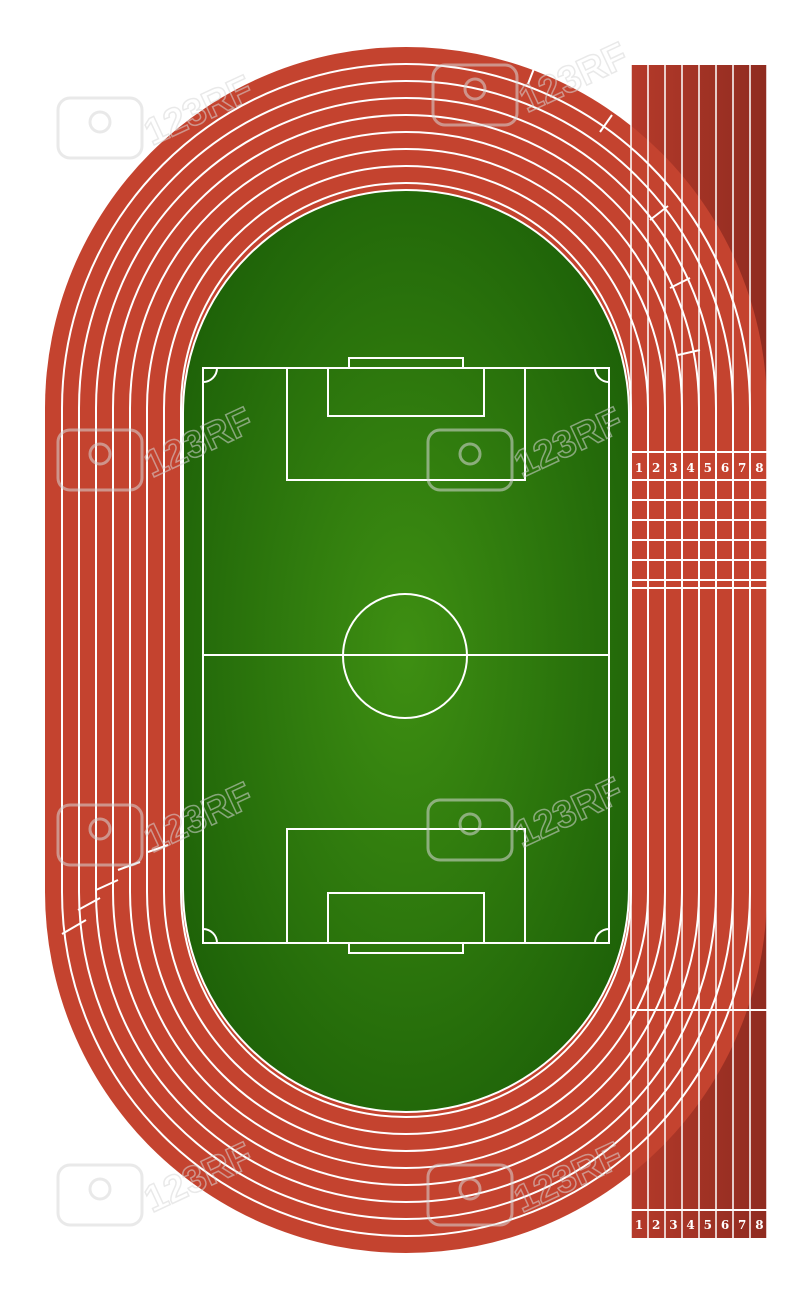  What do you see at coordinates (699, 831) in the screenshot?
I see `finish-grid` at bounding box center [699, 831].